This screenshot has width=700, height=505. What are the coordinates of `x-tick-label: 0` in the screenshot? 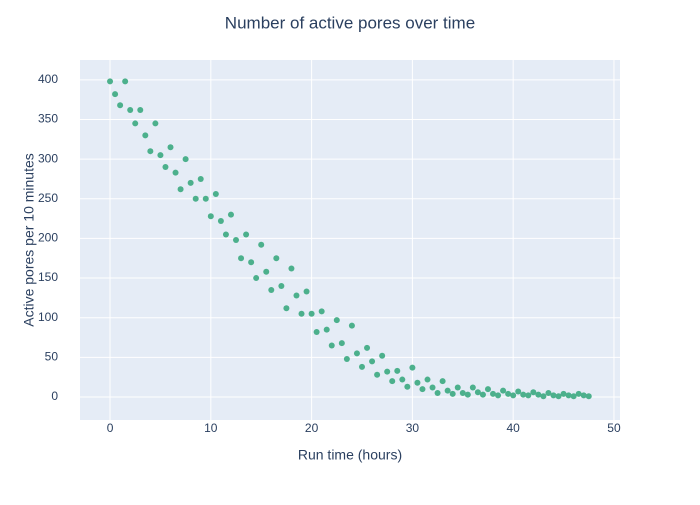 It's located at (110, 428).